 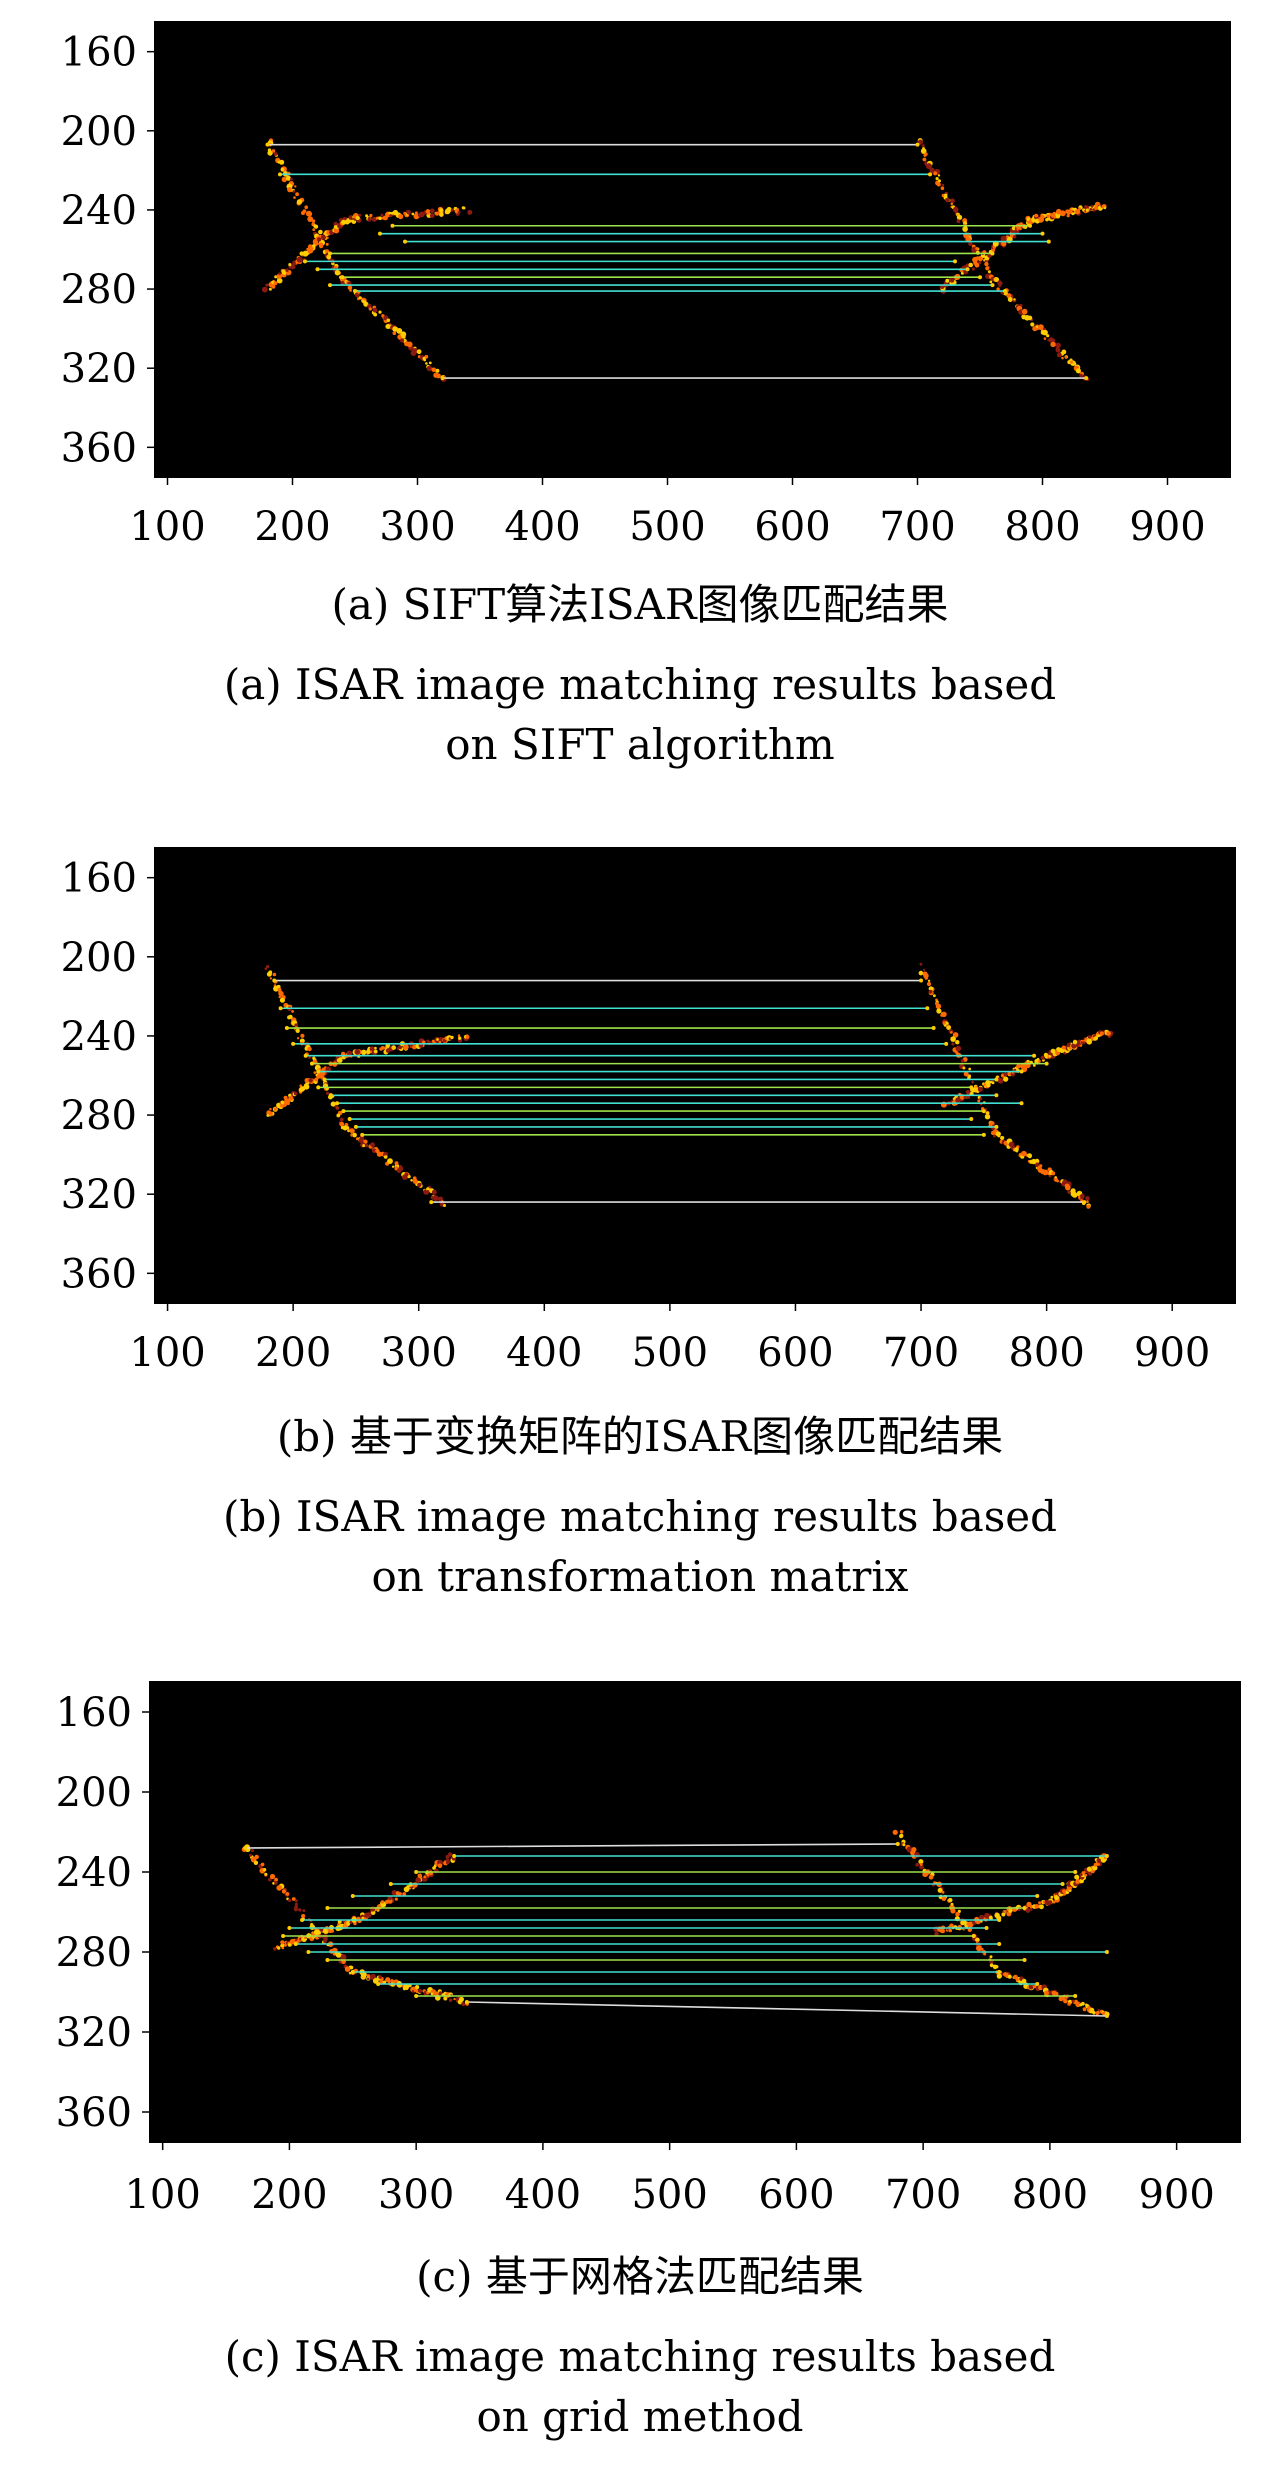 I want to click on x-tick-label: 900, so click(x=1172, y=1353).